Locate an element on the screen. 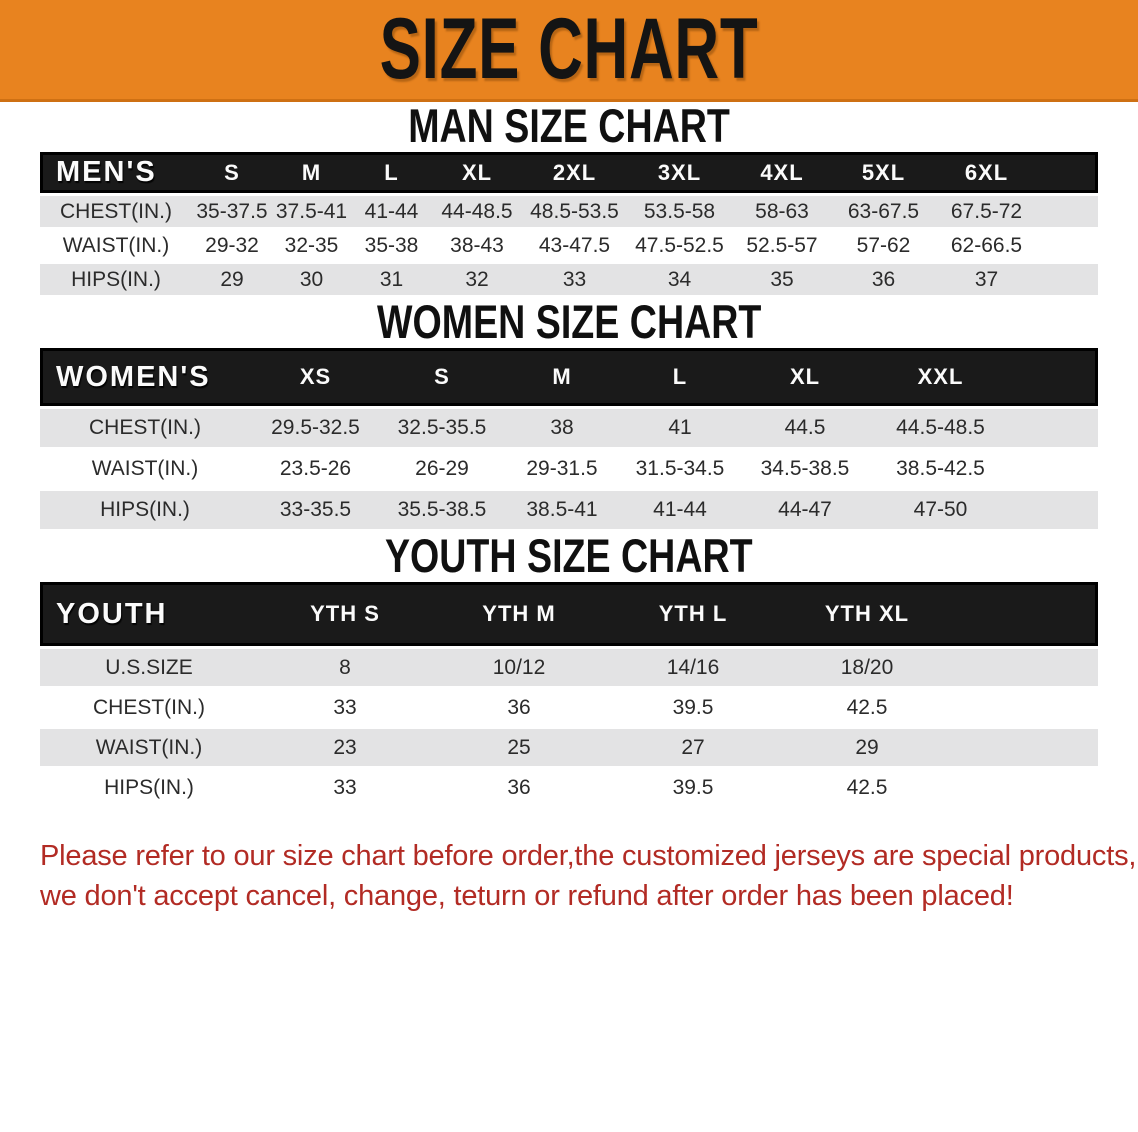 This screenshot has height=1132, width=1138. size-cell: 18/20 is located at coordinates (867, 667).